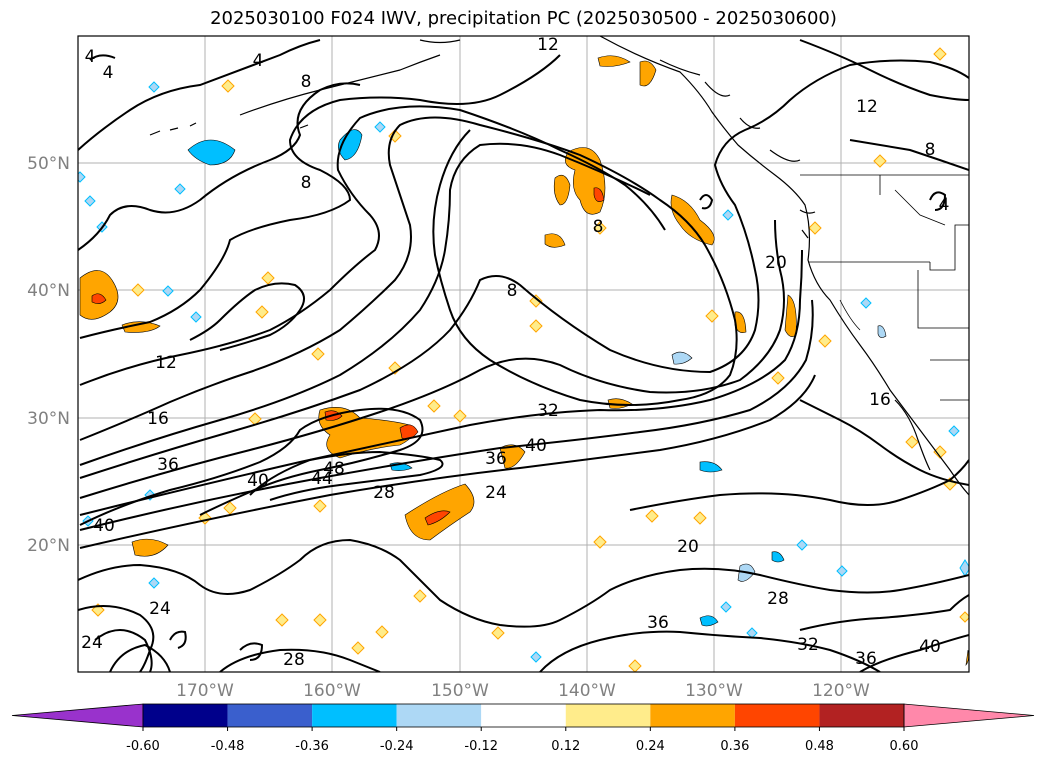  Describe the element at coordinates (332, 691) in the screenshot. I see `lon-label: 160°W` at that location.